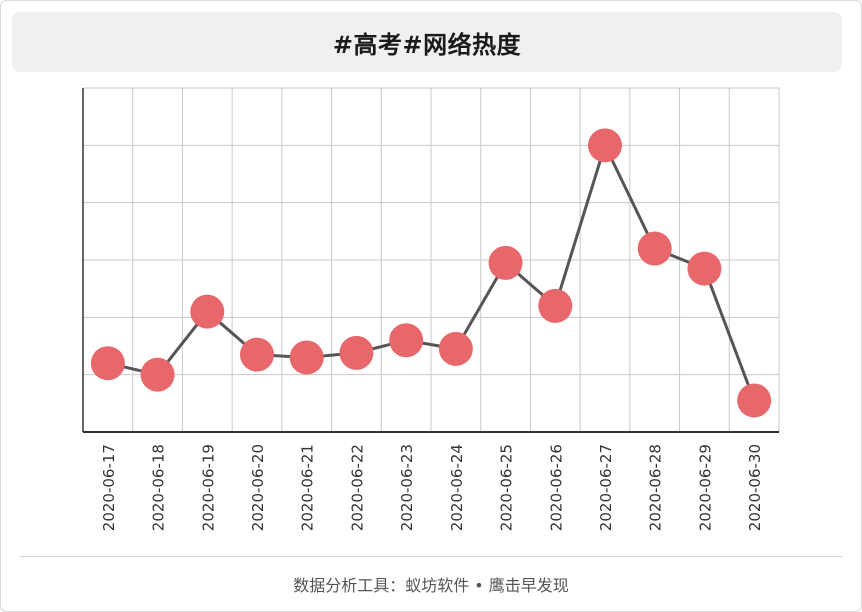 This screenshot has width=862, height=612. I want to click on x-tick-label: 2020-06-28, so click(656, 487).